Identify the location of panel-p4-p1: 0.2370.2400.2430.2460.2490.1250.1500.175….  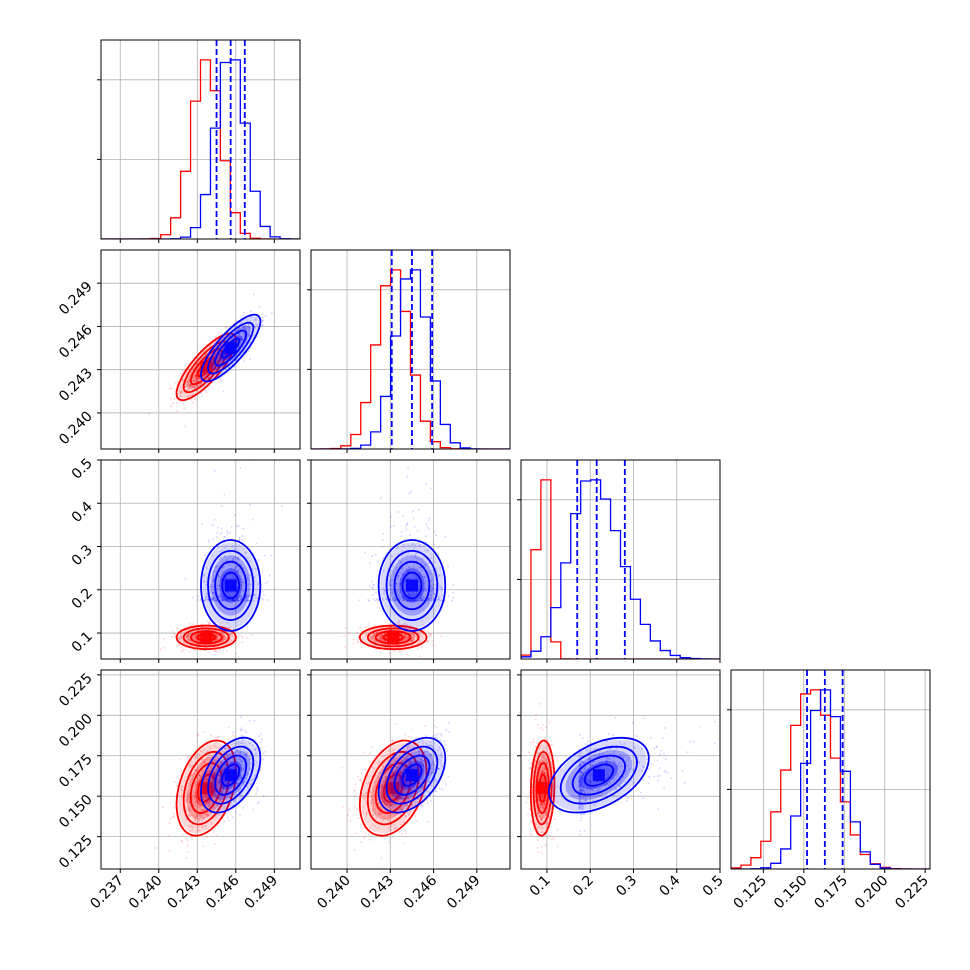
(178, 790).